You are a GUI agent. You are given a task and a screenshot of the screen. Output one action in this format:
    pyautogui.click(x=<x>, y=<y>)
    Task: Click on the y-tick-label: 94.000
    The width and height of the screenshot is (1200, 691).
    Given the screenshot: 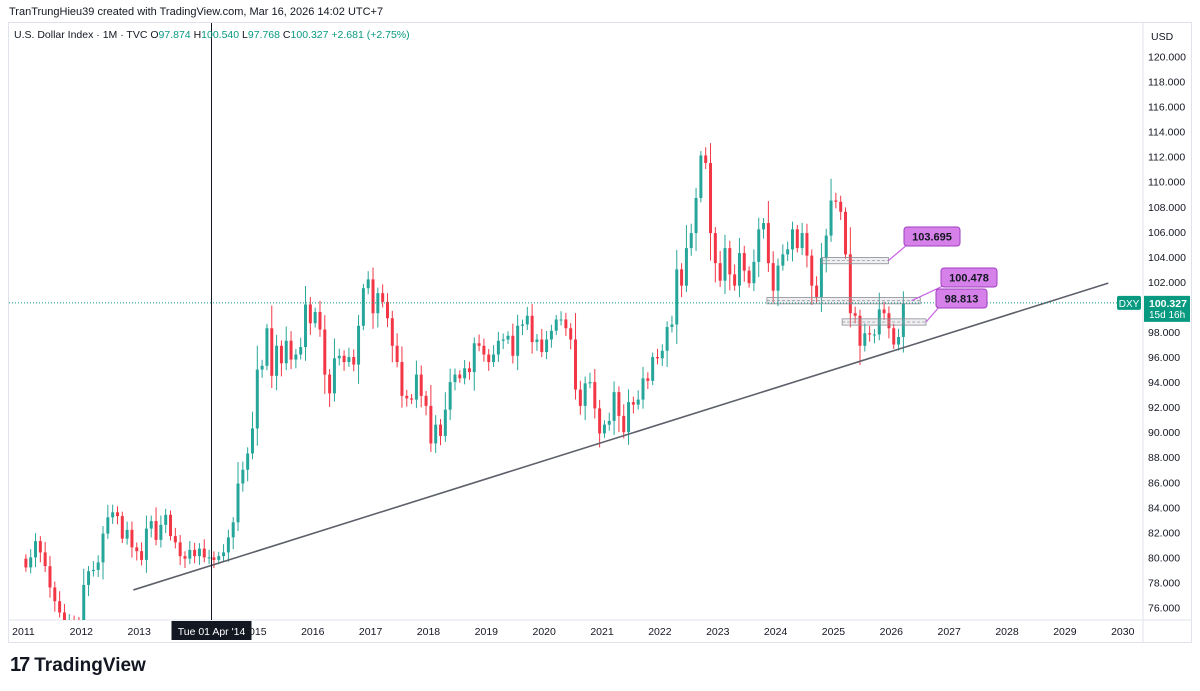 What is the action you would take?
    pyautogui.click(x=1164, y=383)
    